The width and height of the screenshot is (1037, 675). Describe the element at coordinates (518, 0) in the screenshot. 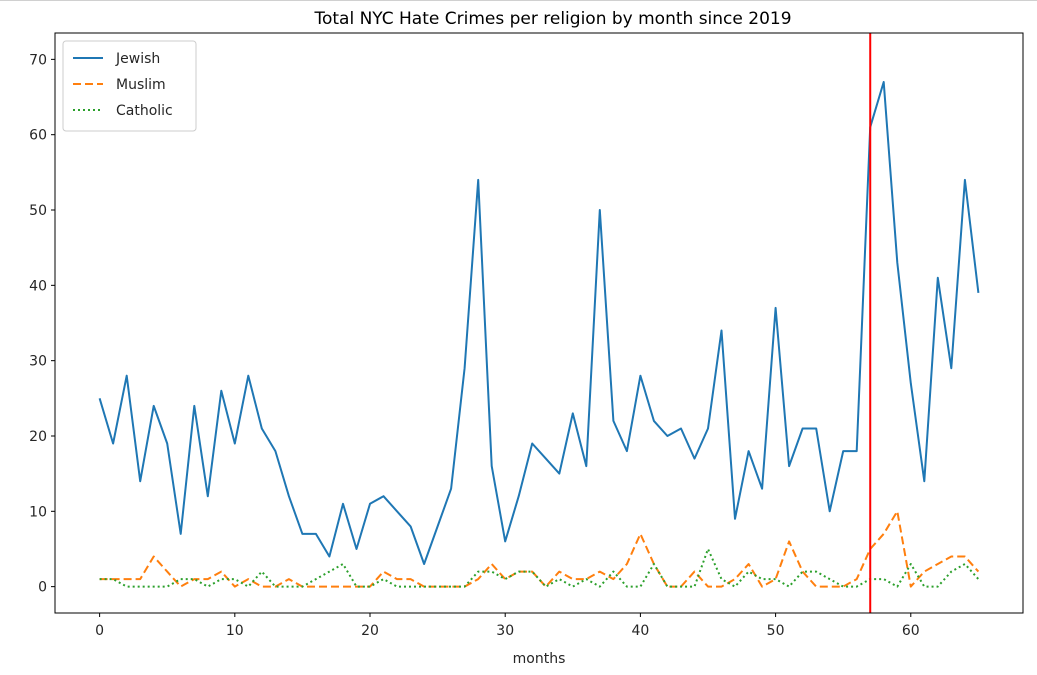

I see `window-top-border` at that location.